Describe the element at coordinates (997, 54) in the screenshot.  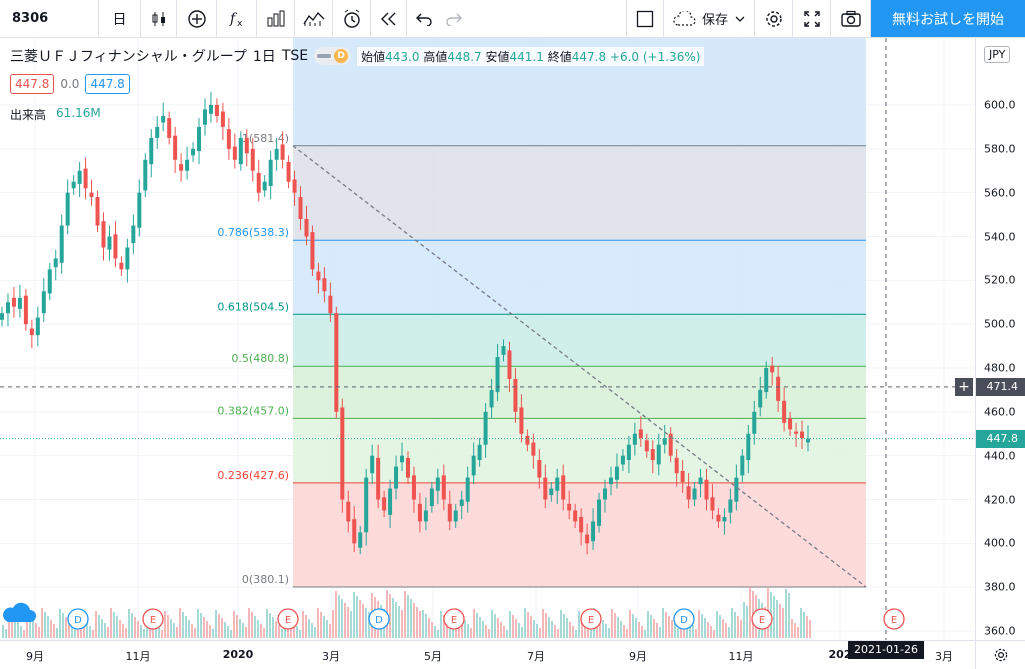
I see `currency-badge: JPY` at that location.